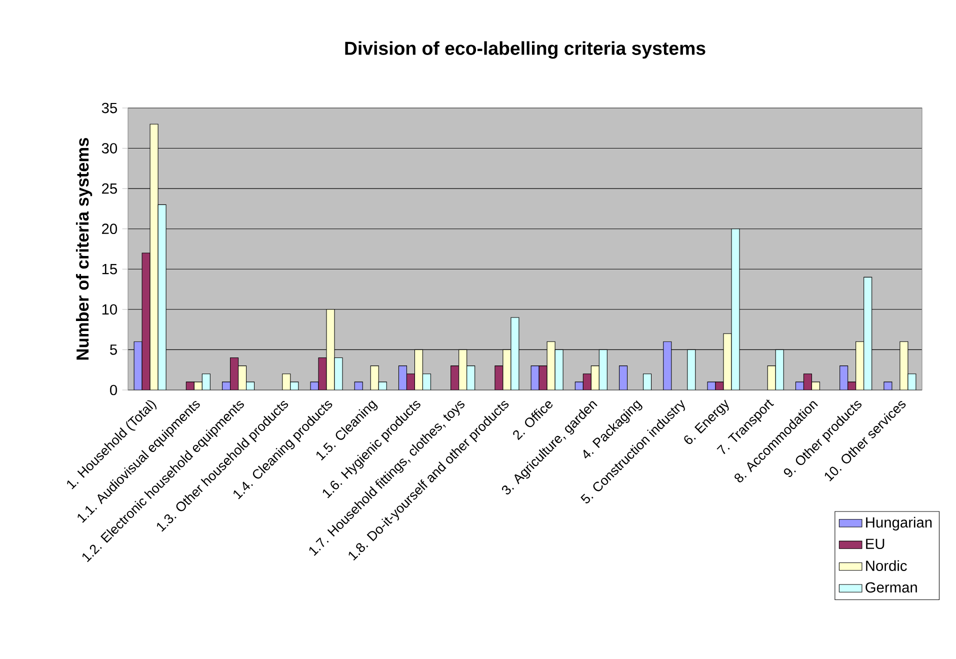 The height and width of the screenshot is (659, 956). I want to click on y-tick-label: 10, so click(110, 309).